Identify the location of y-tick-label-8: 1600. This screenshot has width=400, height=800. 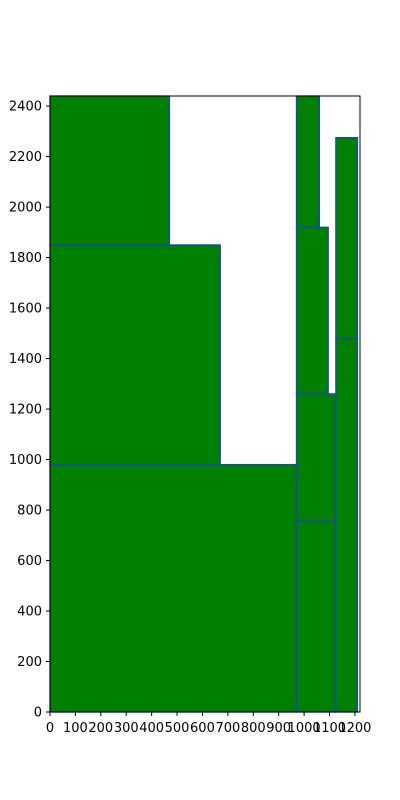
(25, 309).